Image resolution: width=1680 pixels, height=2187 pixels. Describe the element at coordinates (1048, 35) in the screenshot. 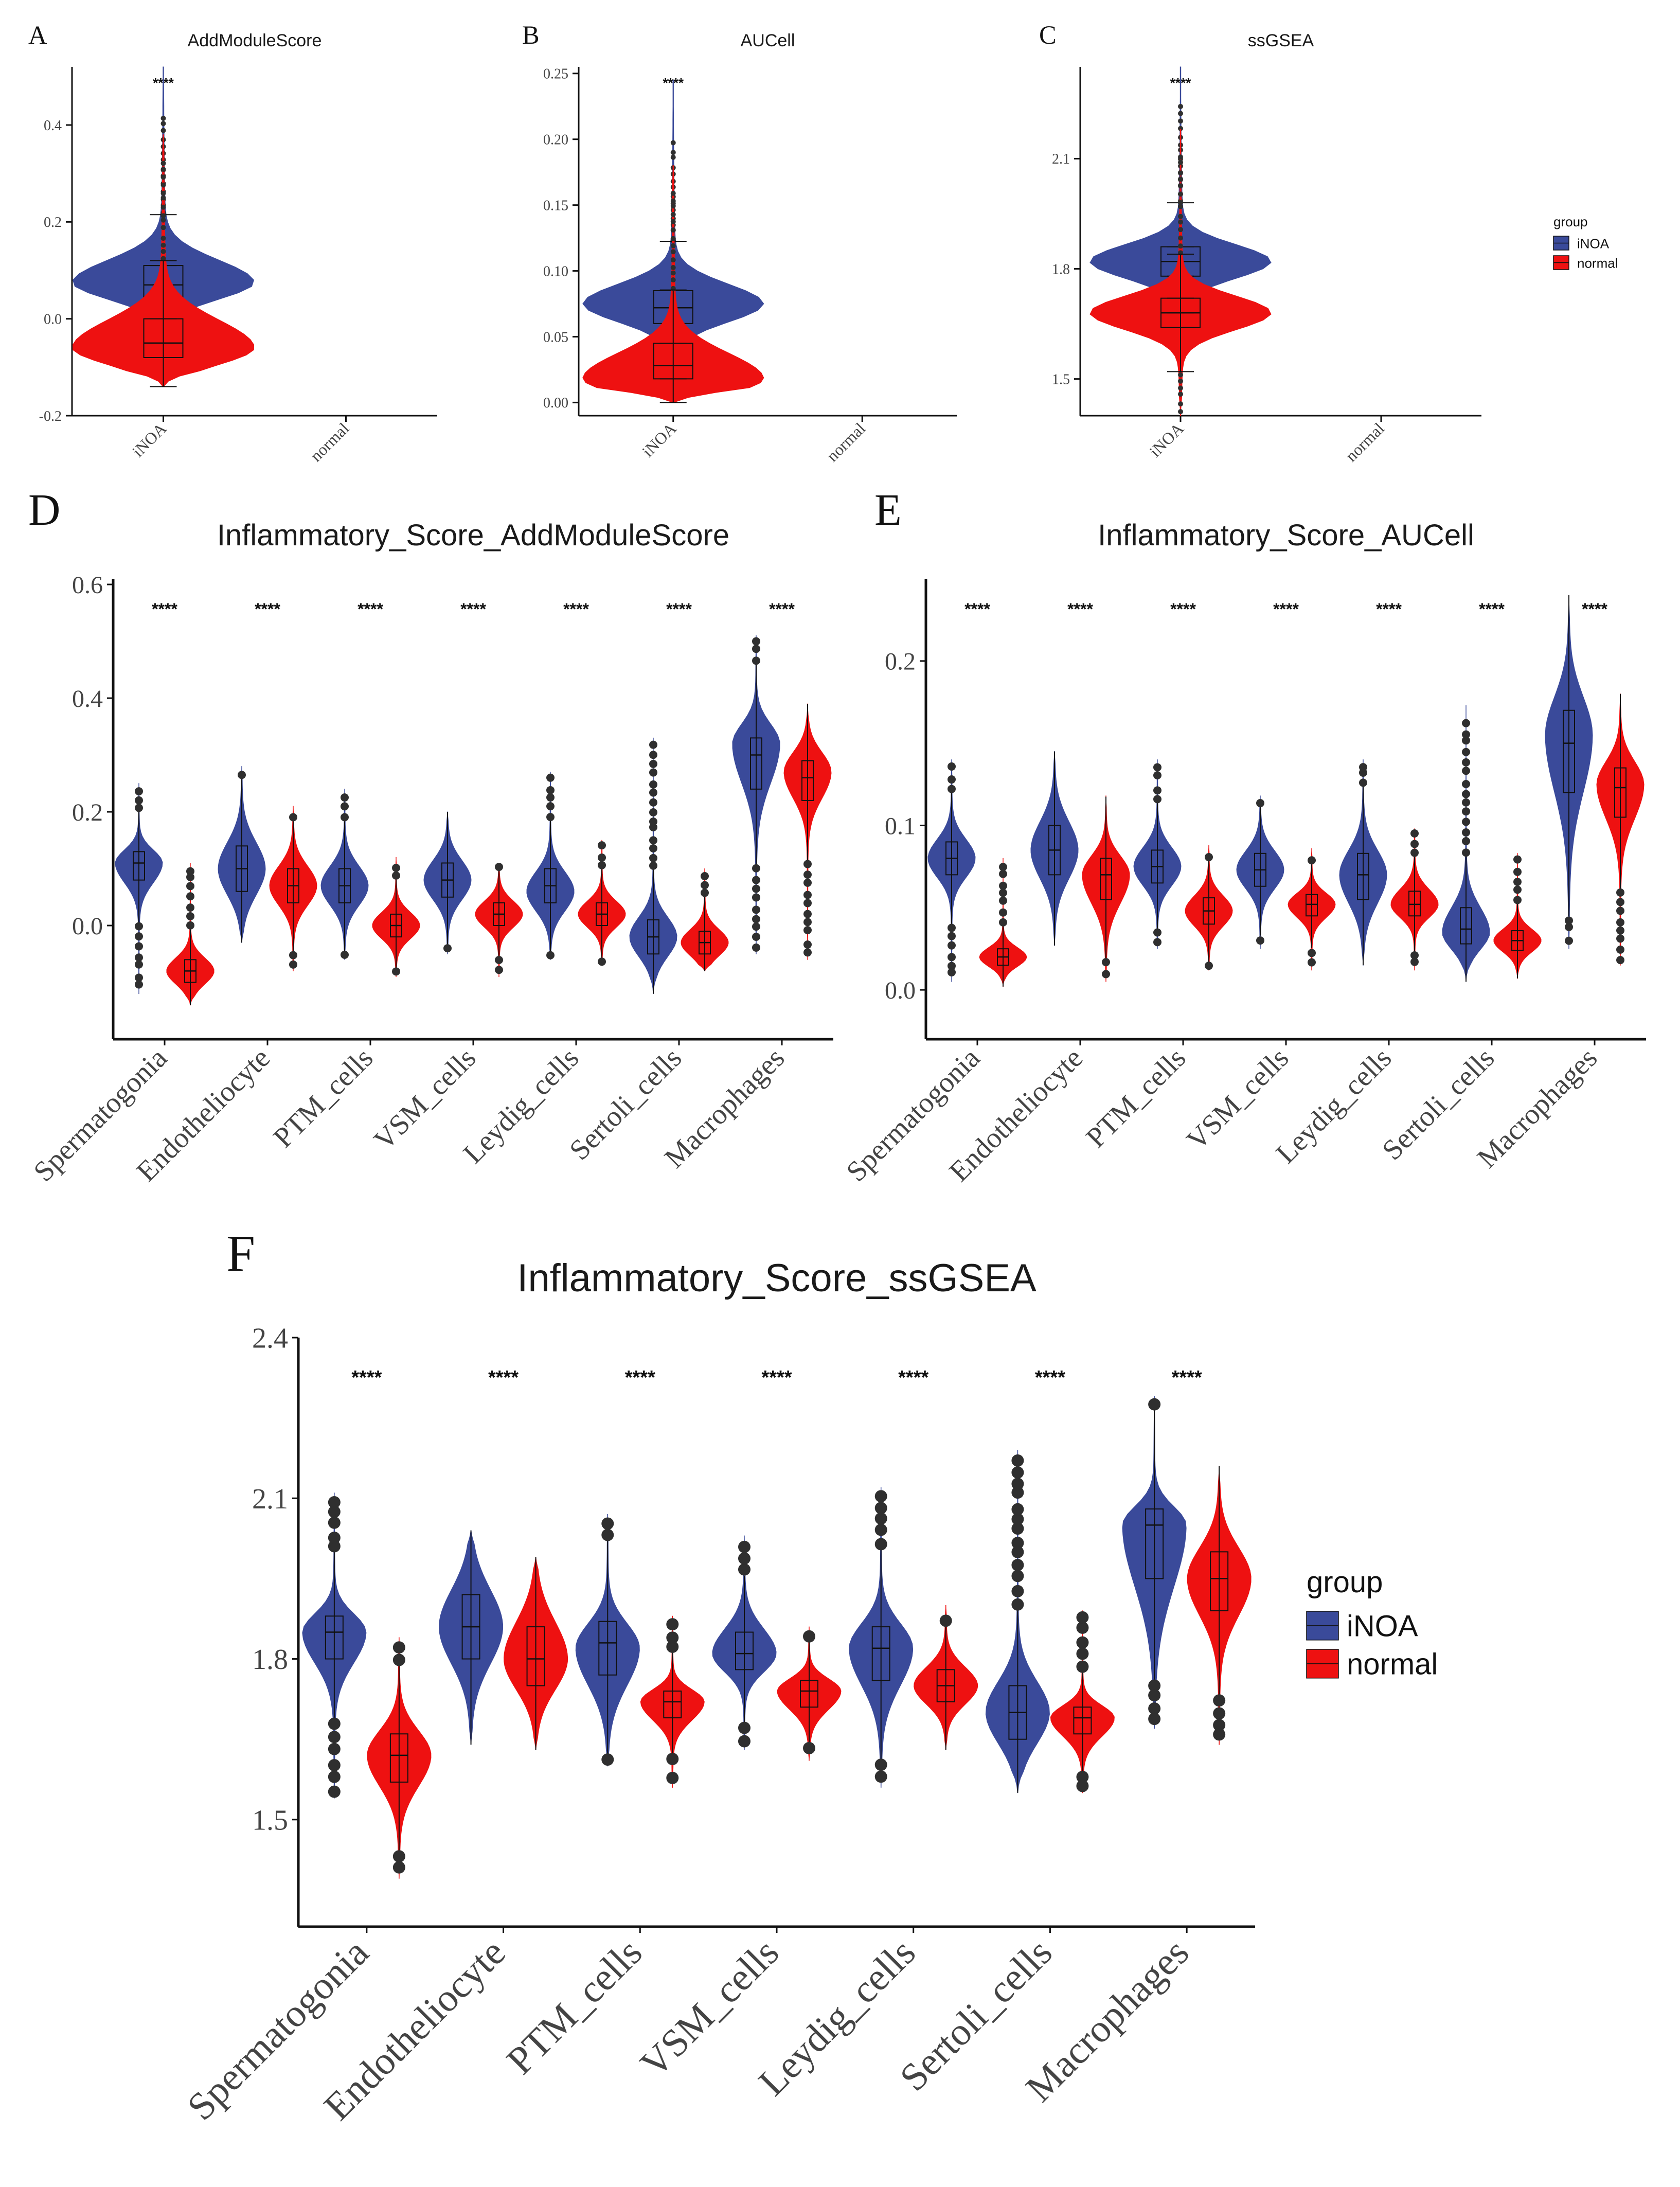

I see `panel-letter: C` at that location.